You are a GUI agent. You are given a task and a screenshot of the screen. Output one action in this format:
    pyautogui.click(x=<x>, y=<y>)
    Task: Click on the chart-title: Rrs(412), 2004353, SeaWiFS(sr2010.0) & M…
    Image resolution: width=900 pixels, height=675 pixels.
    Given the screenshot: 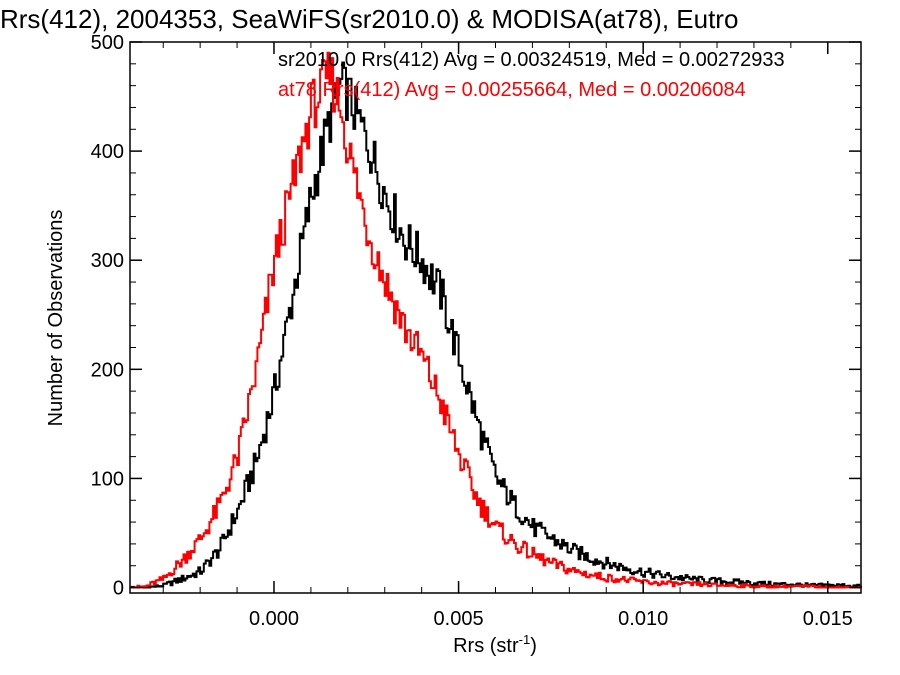 What is the action you would take?
    pyautogui.click(x=369, y=19)
    